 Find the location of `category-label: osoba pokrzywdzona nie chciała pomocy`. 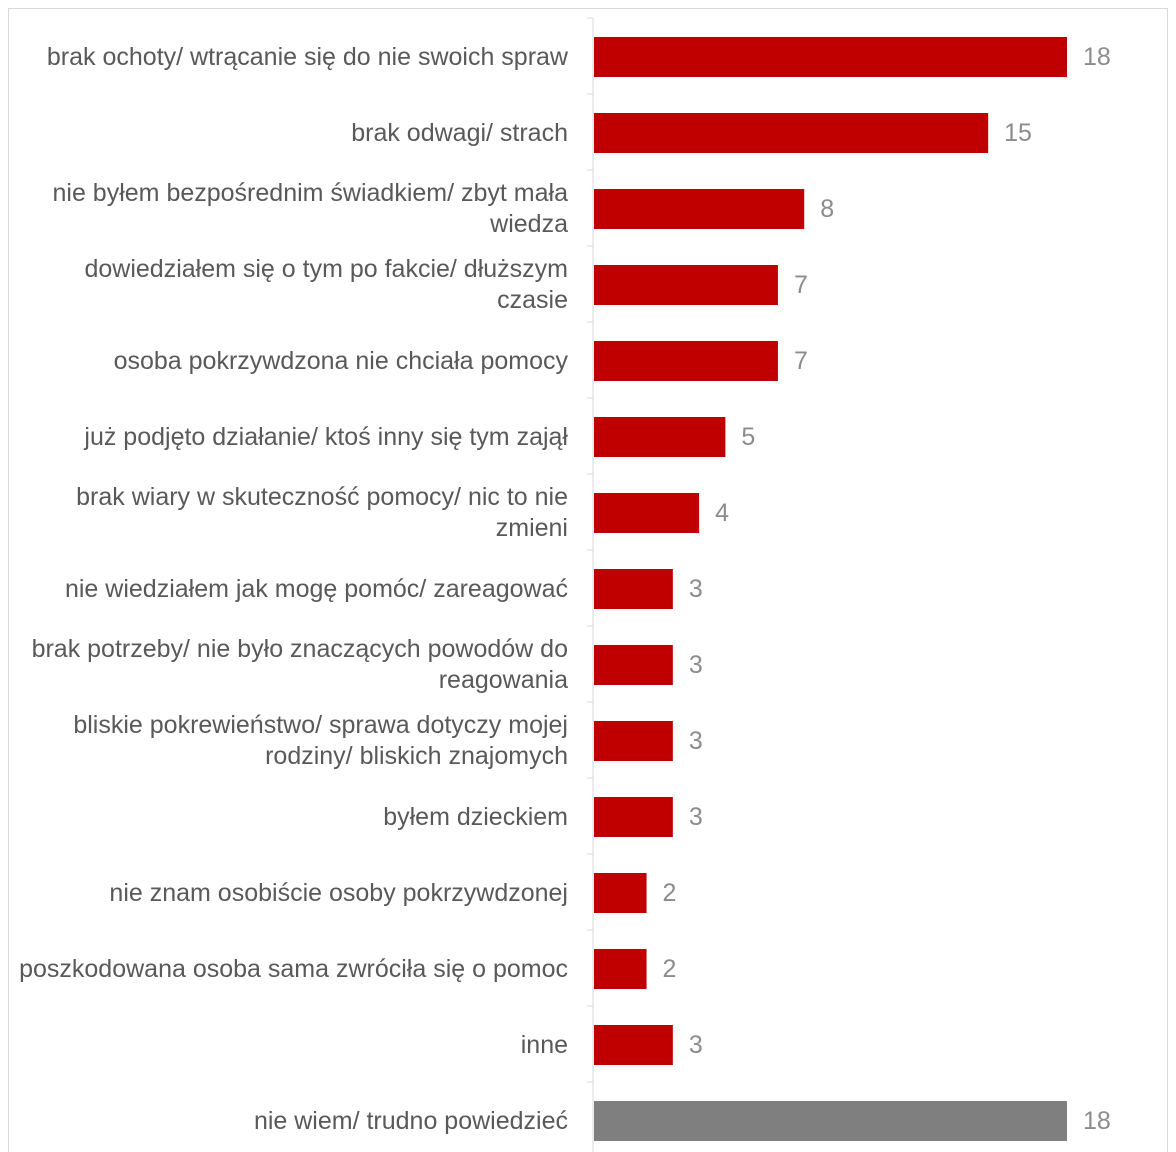

category-label: osoba pokrzywdzona nie chciała pomocy is located at coordinates (340, 360).